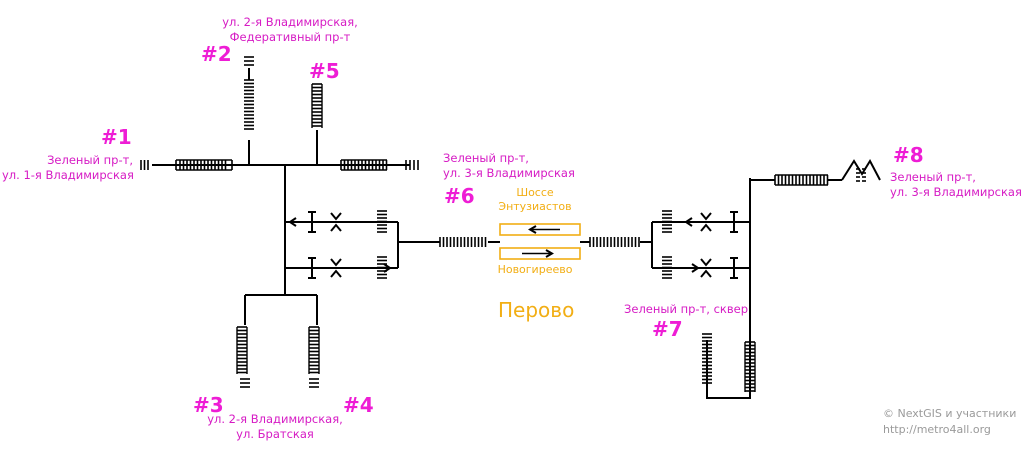 This screenshot has height=451, width=1023. Describe the element at coordinates (728, 369) in the screenshot. I see `exit-7-loop` at that location.